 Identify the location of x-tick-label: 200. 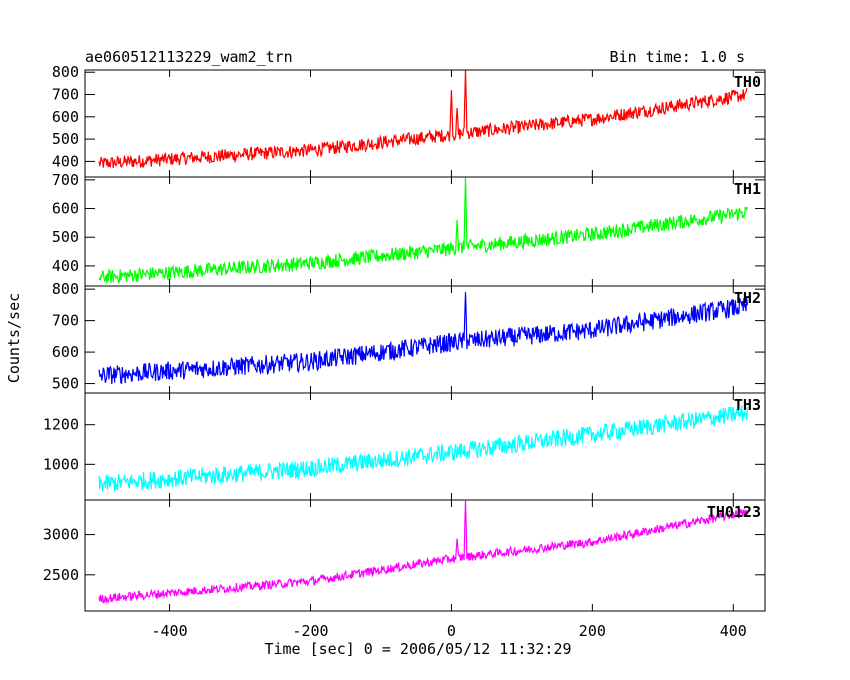
(592, 631).